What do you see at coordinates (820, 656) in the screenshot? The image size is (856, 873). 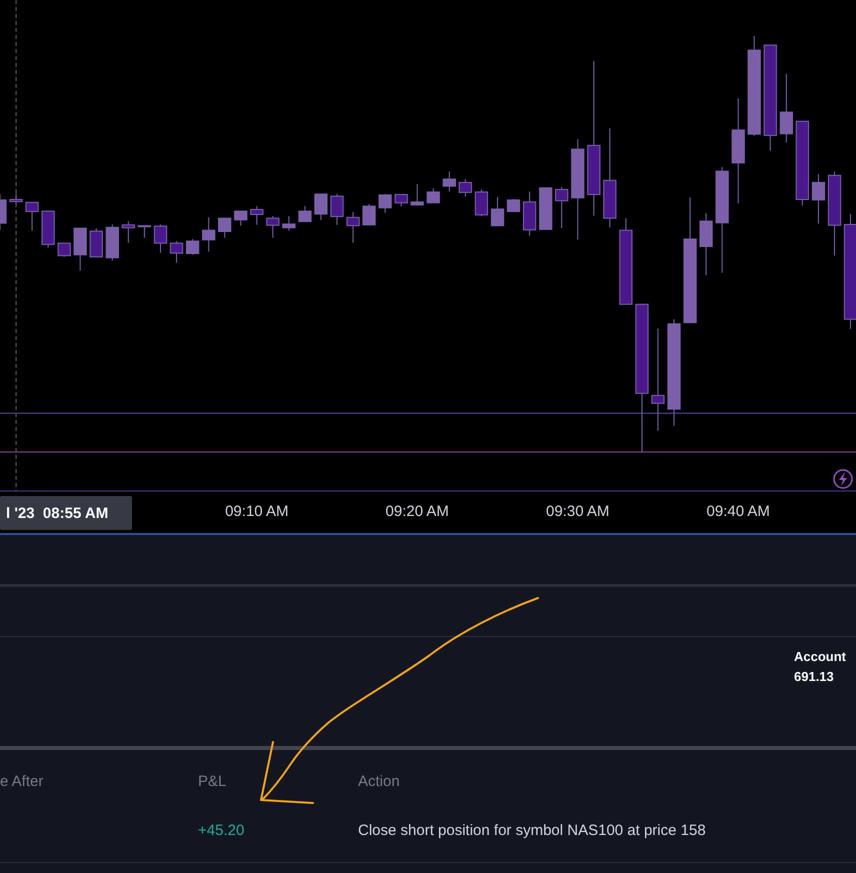 I see `text: Account` at bounding box center [820, 656].